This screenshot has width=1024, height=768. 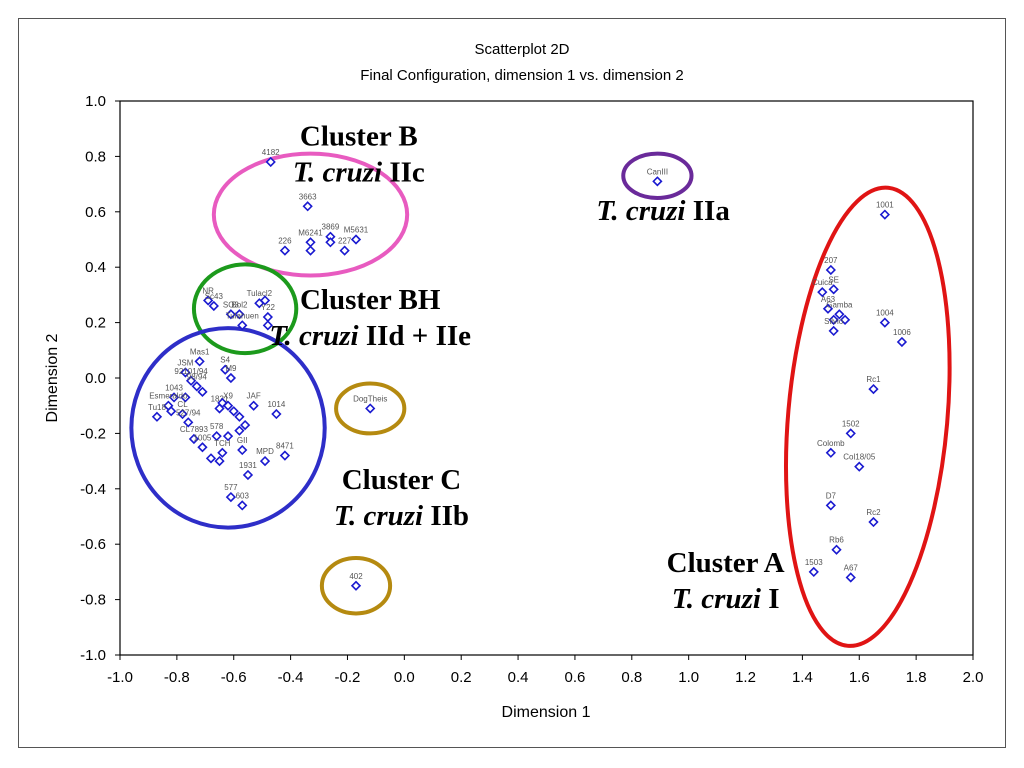 I want to click on point-label: Sc43, so click(x=214, y=296).